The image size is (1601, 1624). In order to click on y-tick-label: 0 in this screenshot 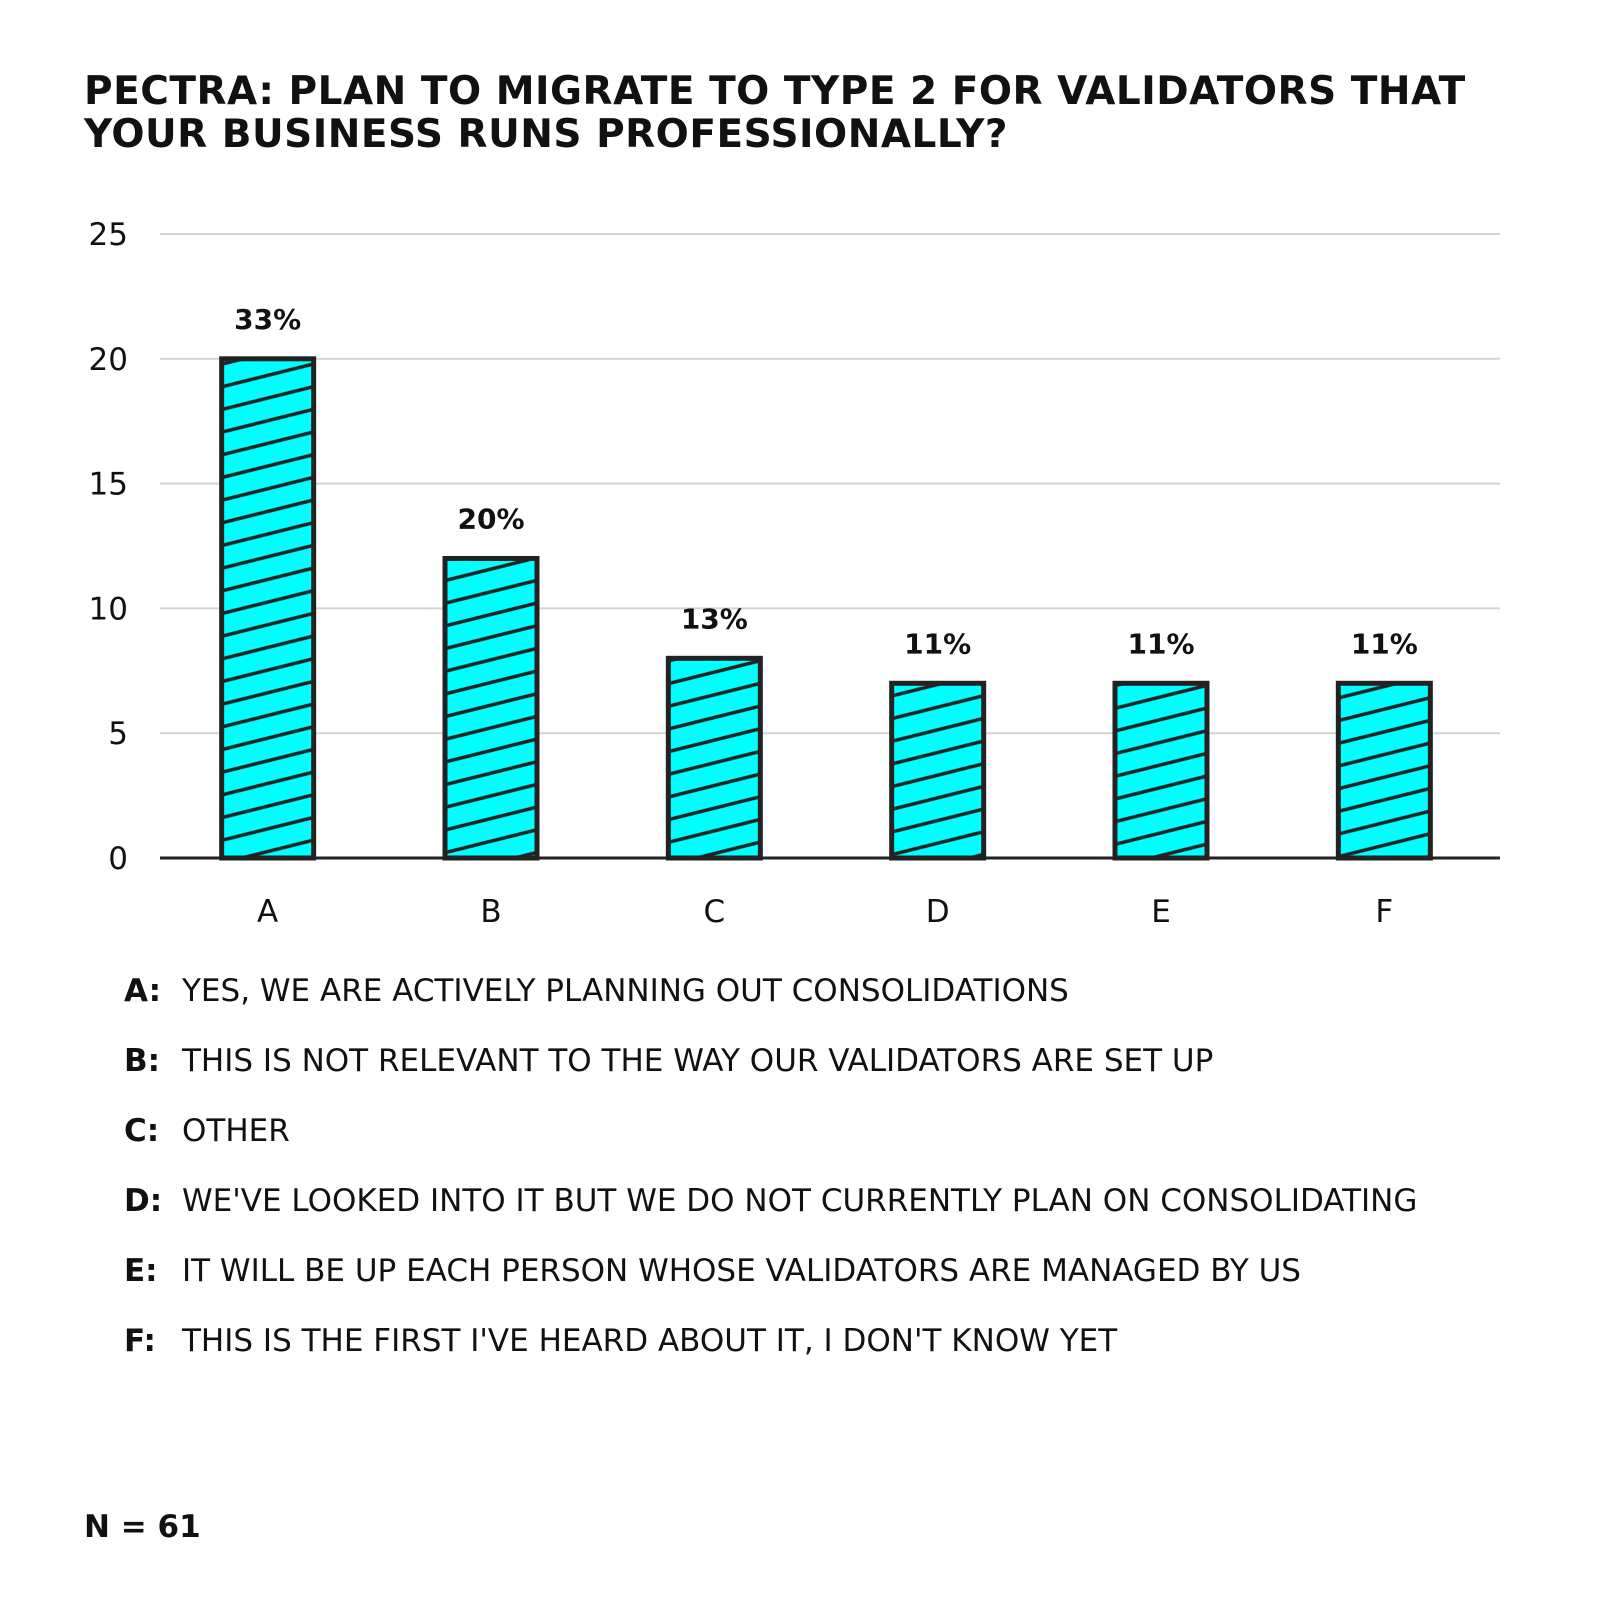, I will do `click(118, 859)`.